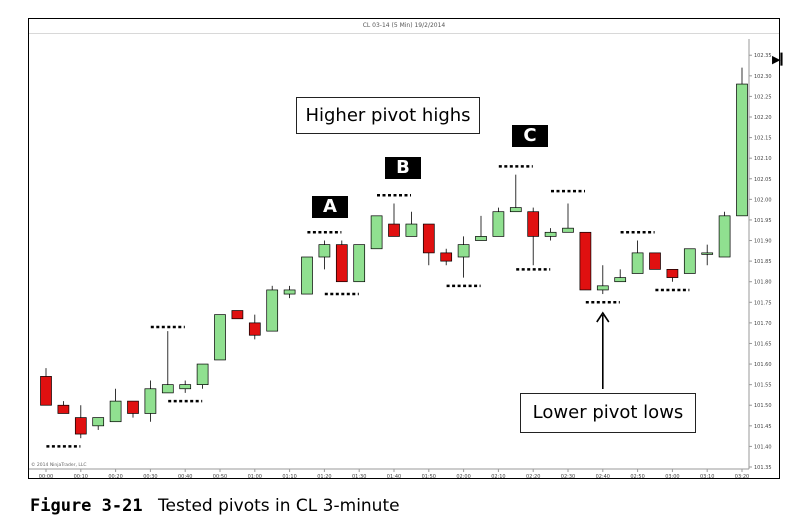 Image resolution: width=811 pixels, height=524 pixels. I want to click on figure-text: Tested pivots in CL 3-minute, so click(279, 506).